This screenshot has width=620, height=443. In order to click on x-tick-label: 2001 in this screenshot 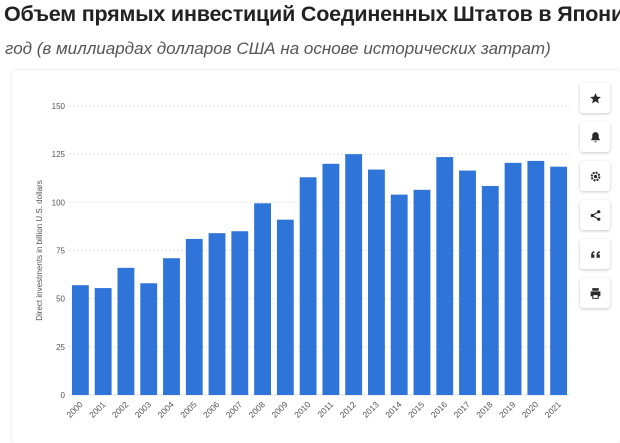, I will do `click(97, 409)`.